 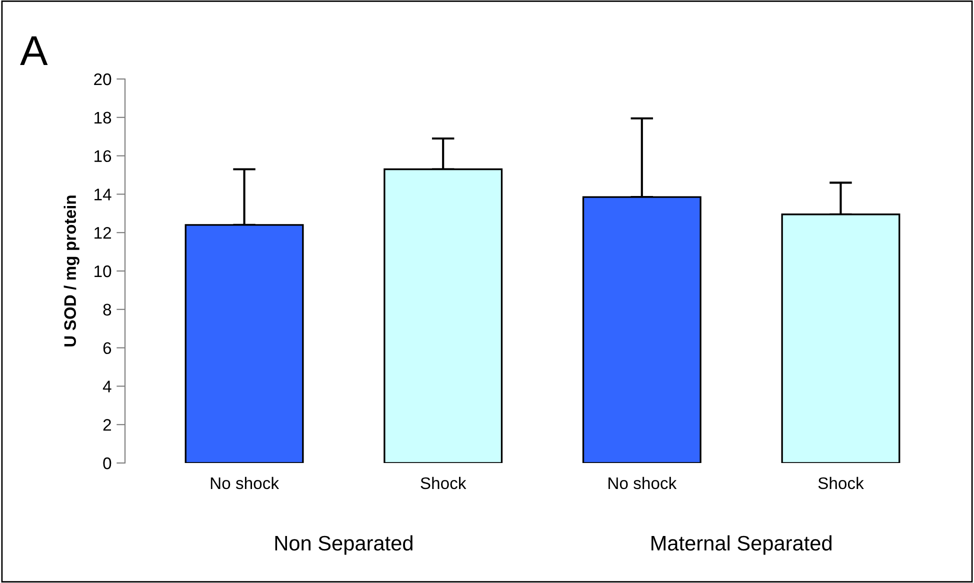 I want to click on y-tick-label: 6, so click(x=107, y=348).